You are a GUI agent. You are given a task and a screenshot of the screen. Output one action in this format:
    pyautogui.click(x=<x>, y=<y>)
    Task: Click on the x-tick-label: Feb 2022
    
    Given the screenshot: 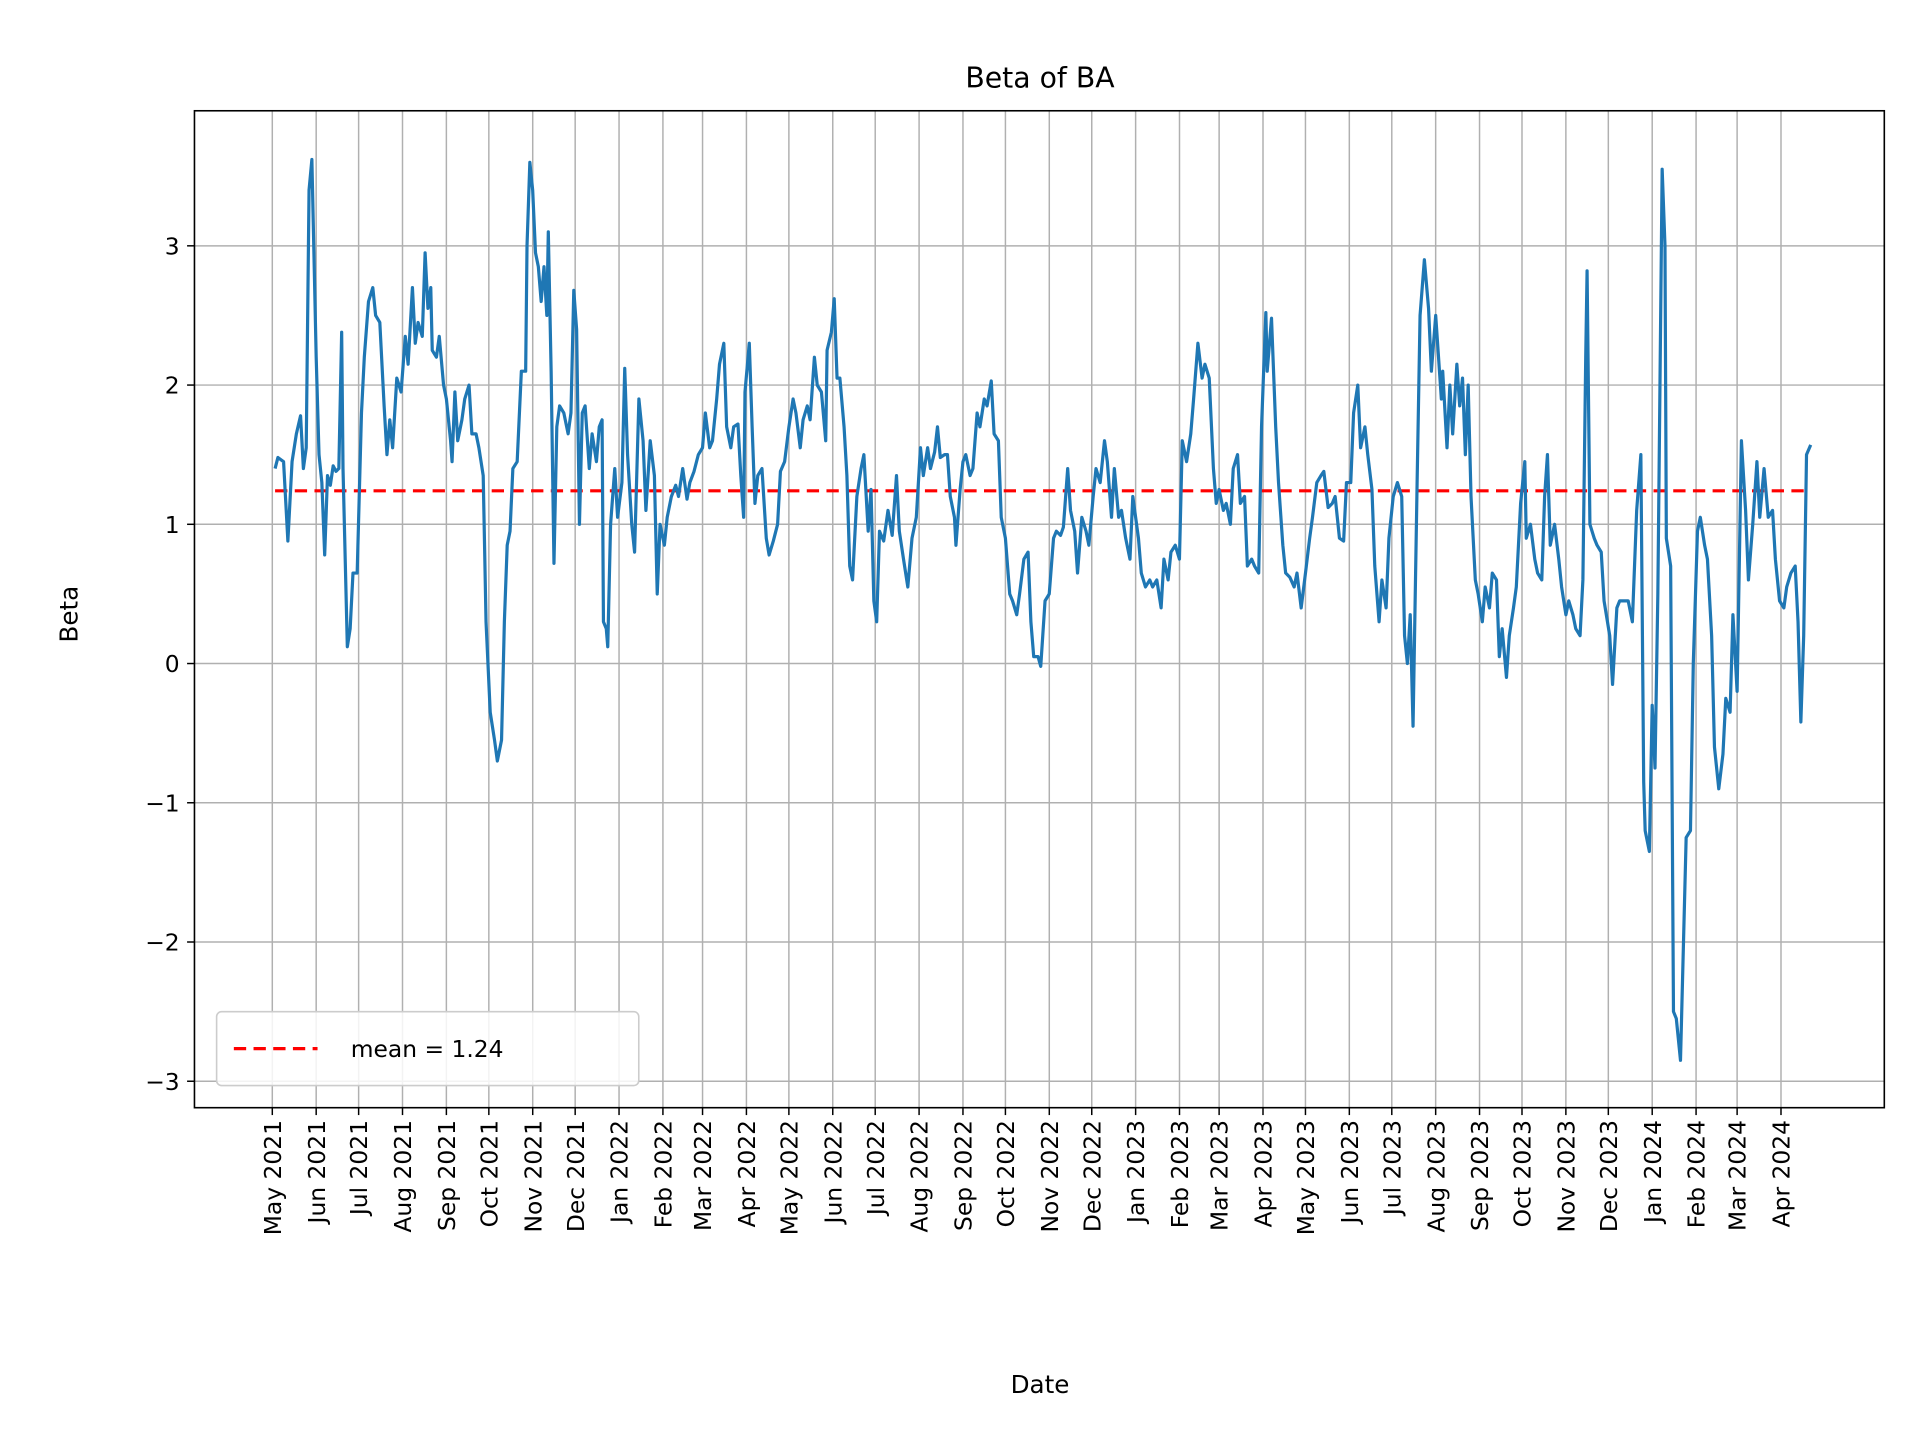 What is the action you would take?
    pyautogui.click(x=664, y=1174)
    